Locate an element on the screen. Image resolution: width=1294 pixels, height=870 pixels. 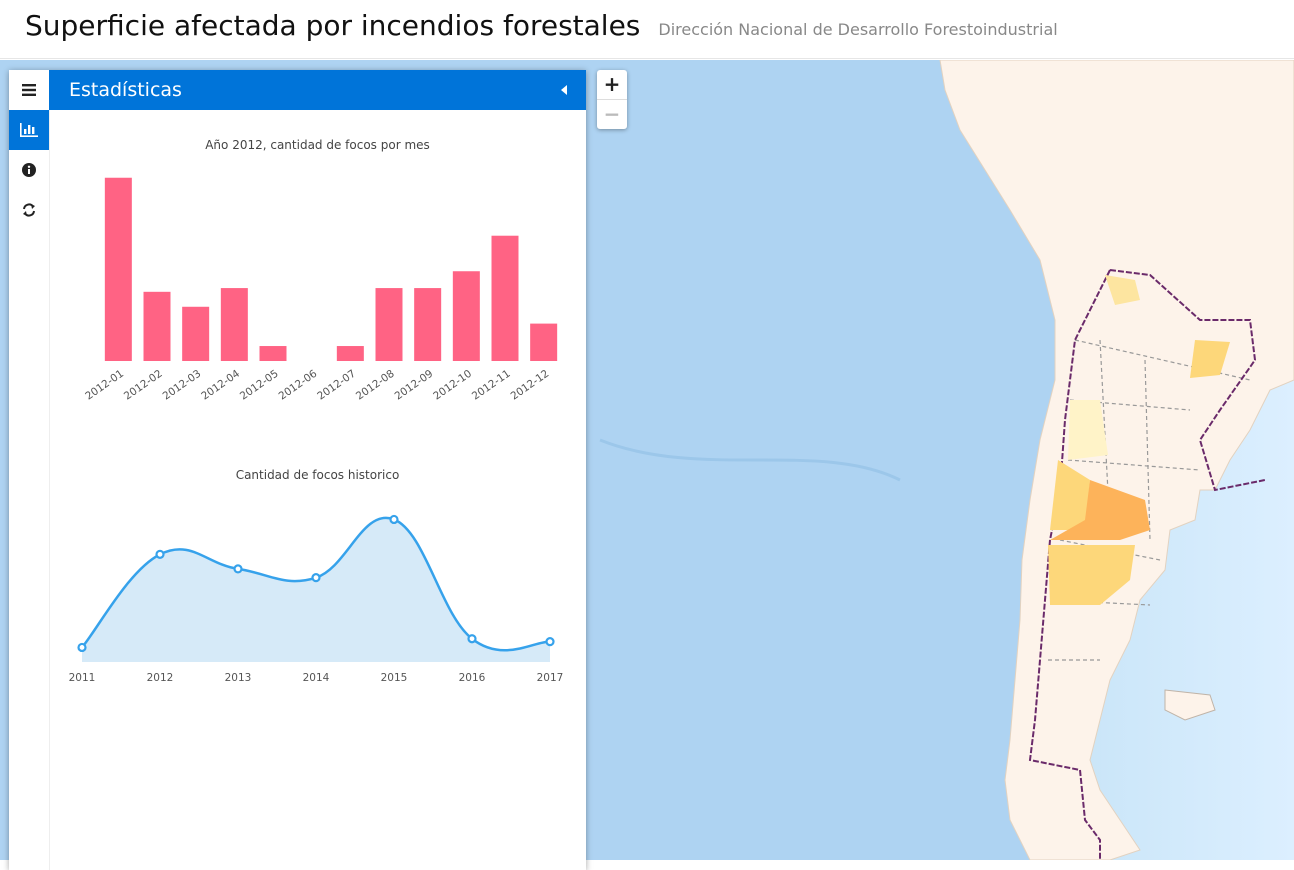
province-san-luis is located at coordinates (1088, 430).